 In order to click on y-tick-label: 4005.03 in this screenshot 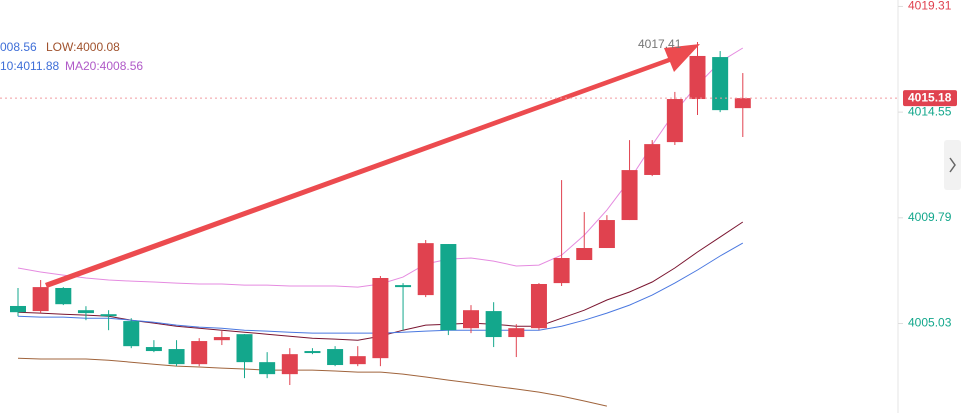, I will do `click(930, 323)`.